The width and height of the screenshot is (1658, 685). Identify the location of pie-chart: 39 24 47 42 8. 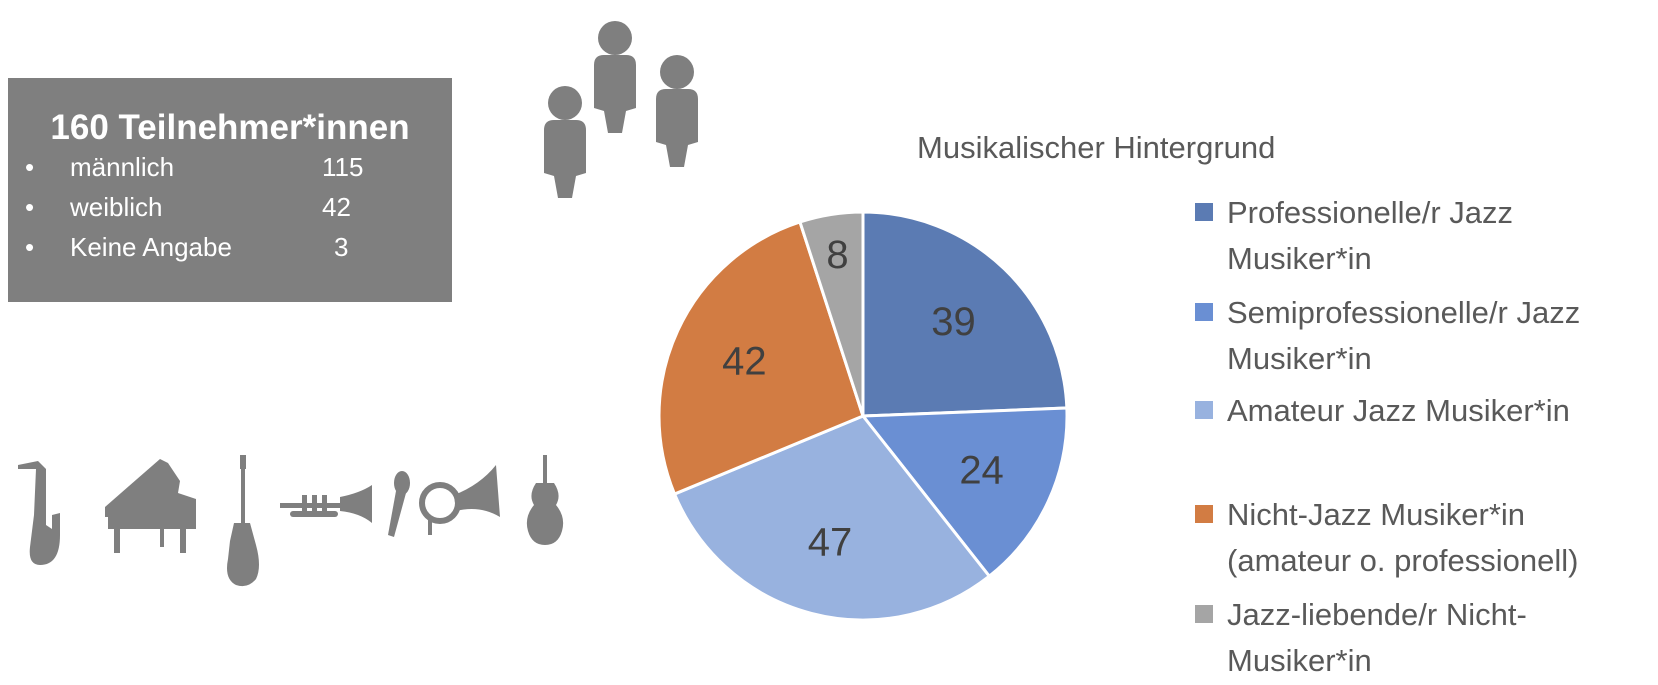
(863, 416).